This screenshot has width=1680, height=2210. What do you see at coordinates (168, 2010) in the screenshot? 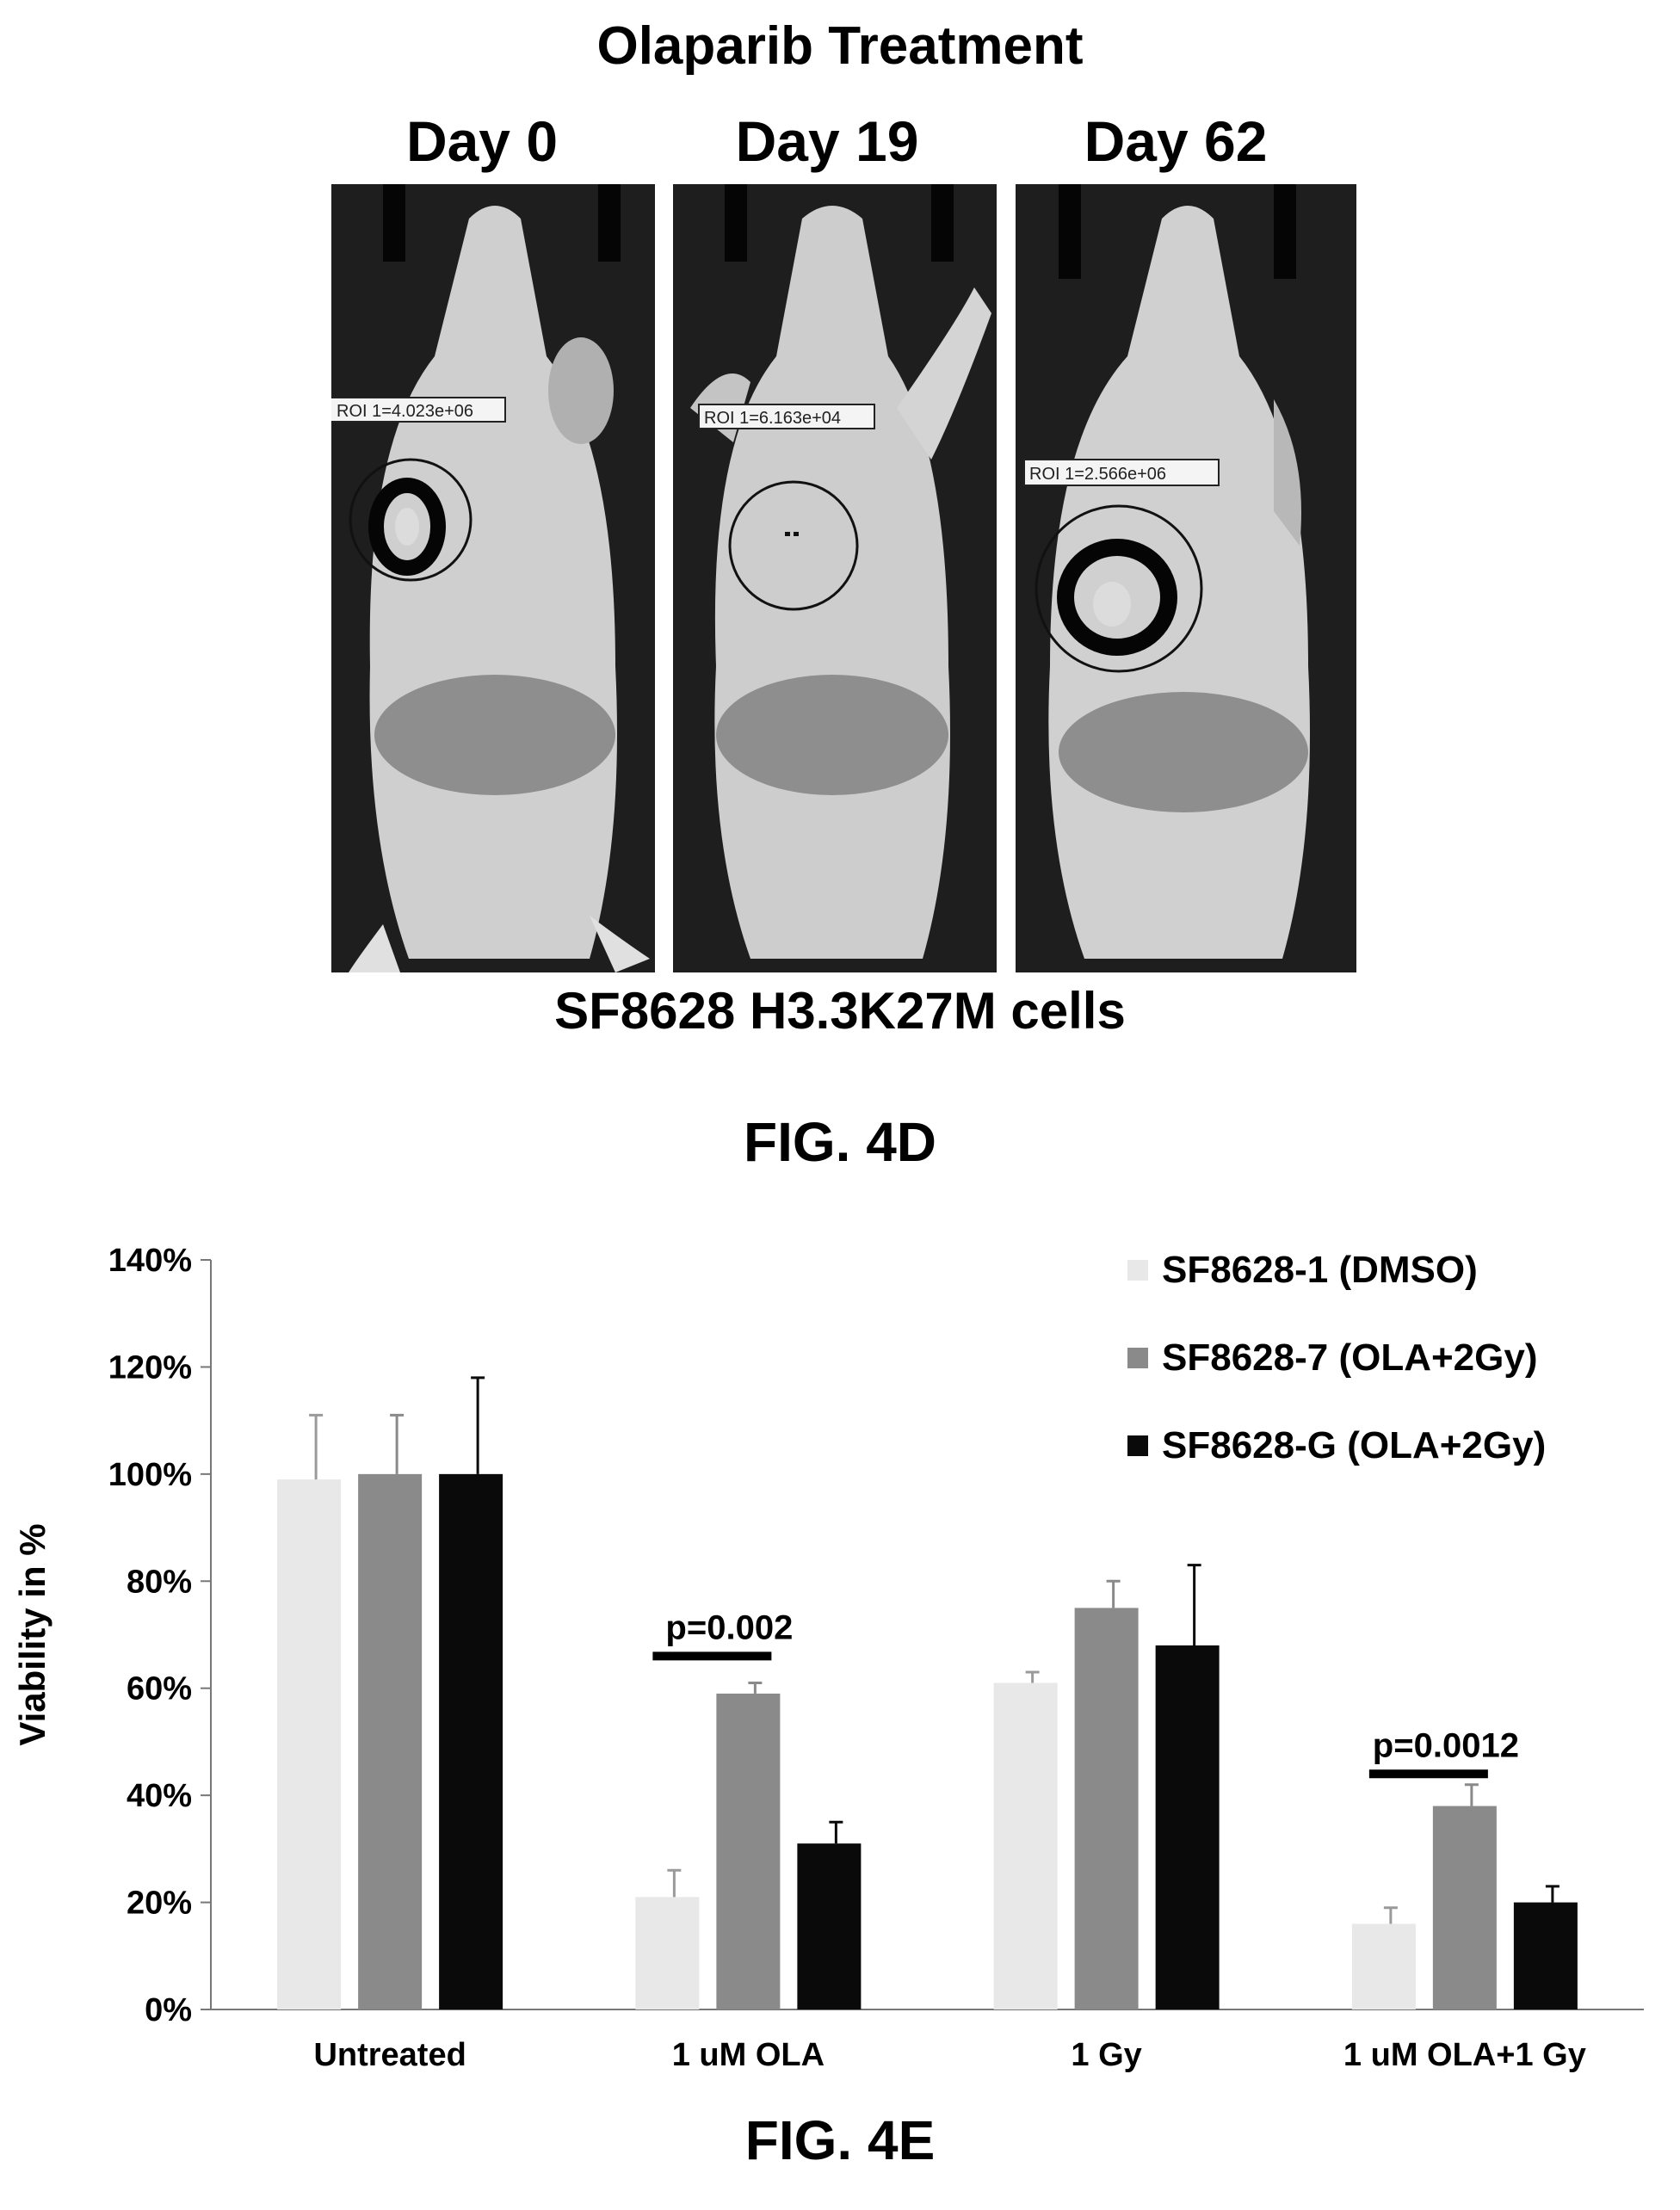
I see `y-tick-label: 0%` at bounding box center [168, 2010].